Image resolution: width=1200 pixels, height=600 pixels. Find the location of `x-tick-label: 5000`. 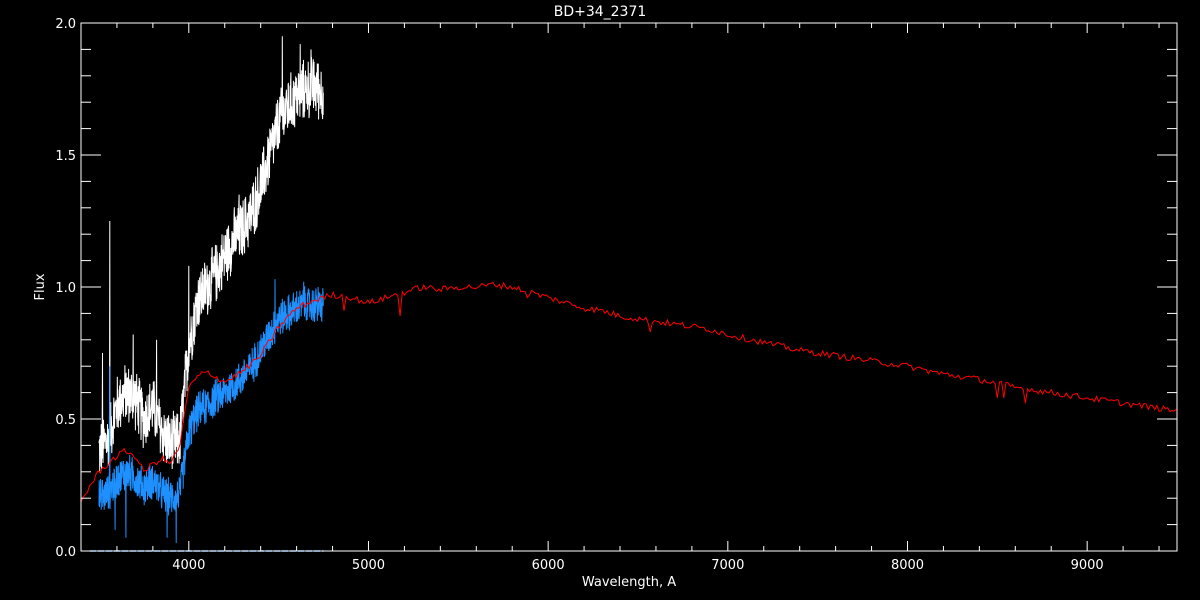

x-tick-label: 5000 is located at coordinates (368, 565).